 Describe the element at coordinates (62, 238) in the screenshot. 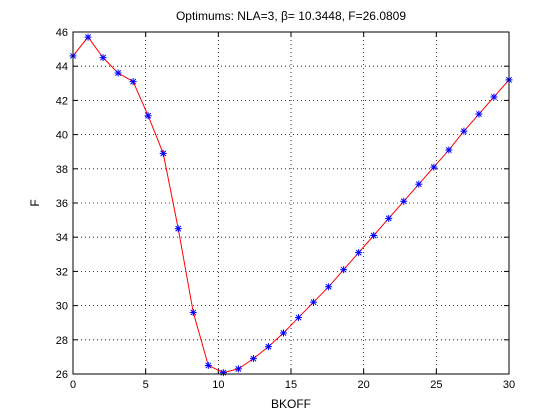

I see `y-tick-label: 34` at that location.